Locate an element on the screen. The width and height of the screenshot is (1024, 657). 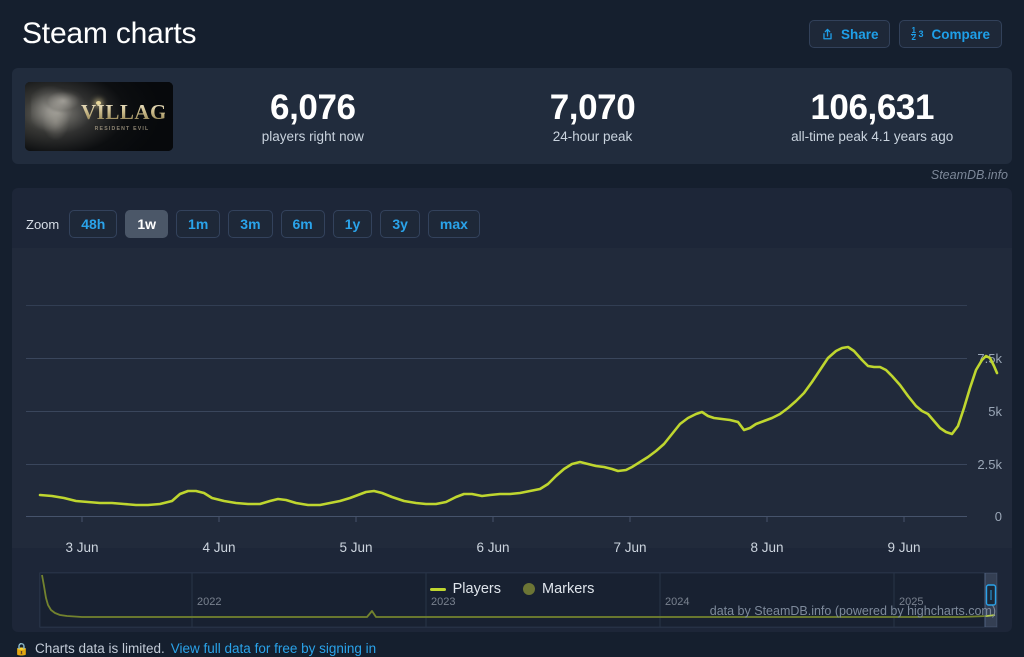
navigator-year-2023: 2023 is located at coordinates (443, 602).